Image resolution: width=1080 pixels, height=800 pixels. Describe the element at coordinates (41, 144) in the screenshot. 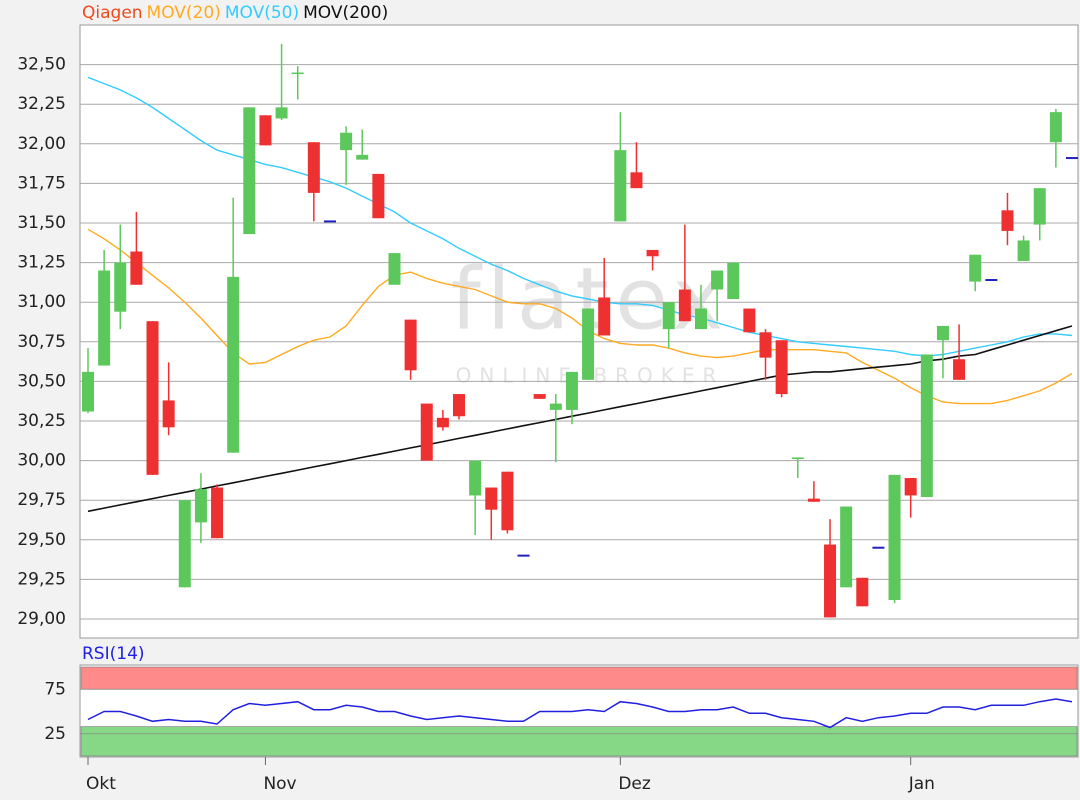

I see `y-tick-label: 32,00` at that location.